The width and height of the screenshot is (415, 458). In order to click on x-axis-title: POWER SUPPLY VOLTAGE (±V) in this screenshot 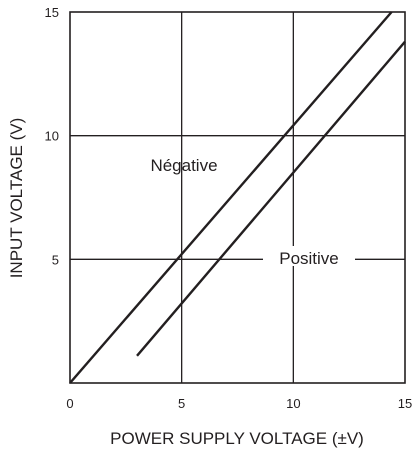, I will do `click(237, 438)`.